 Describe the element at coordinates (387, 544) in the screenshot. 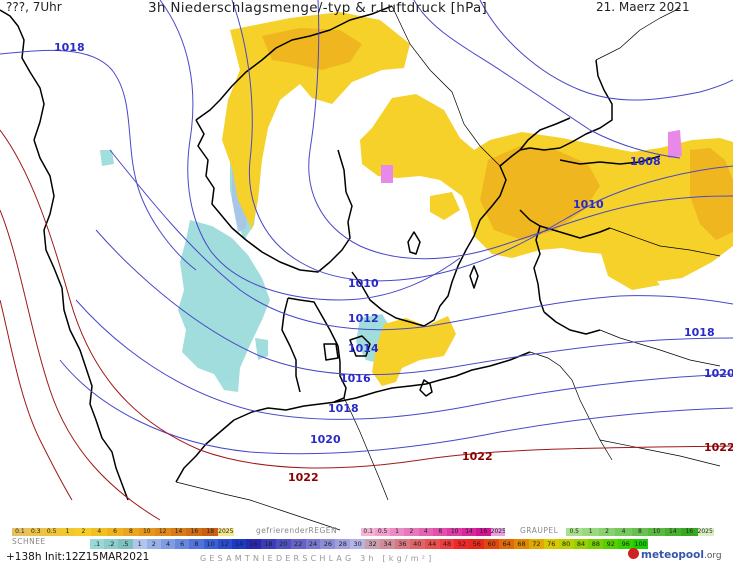

I see `legend-swatch: 34` at that location.